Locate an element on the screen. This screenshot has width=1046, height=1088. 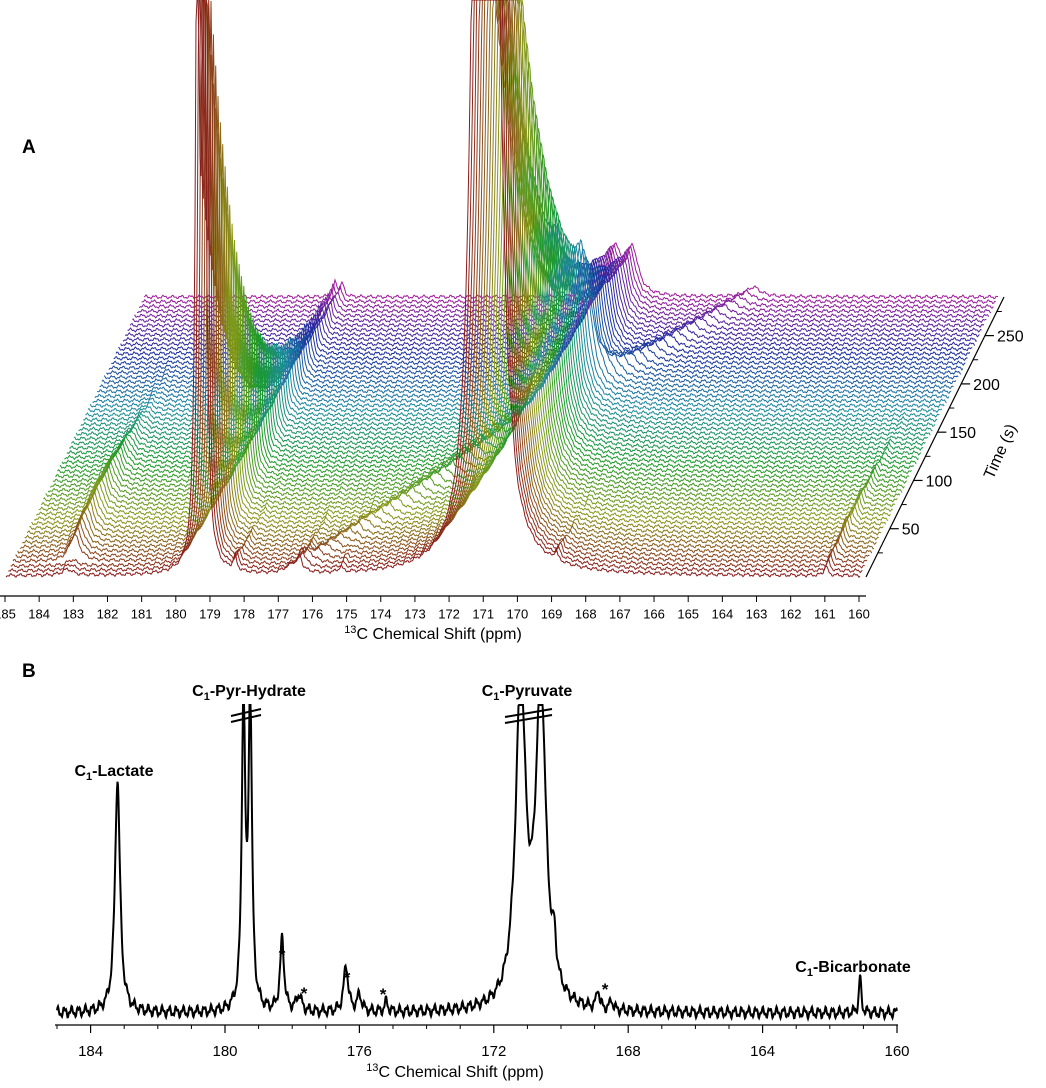
x-tick-label: 175 is located at coordinates (347, 614).